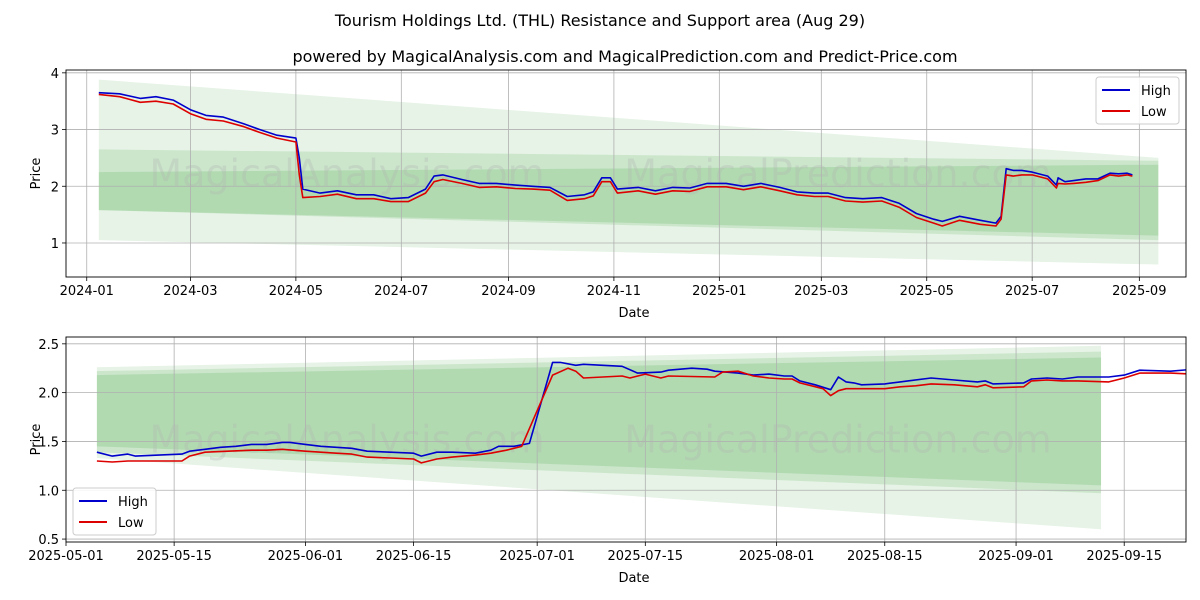  What do you see at coordinates (1016, 556) in the screenshot?
I see `x-tick-label: 2025-09-01` at bounding box center [1016, 556].